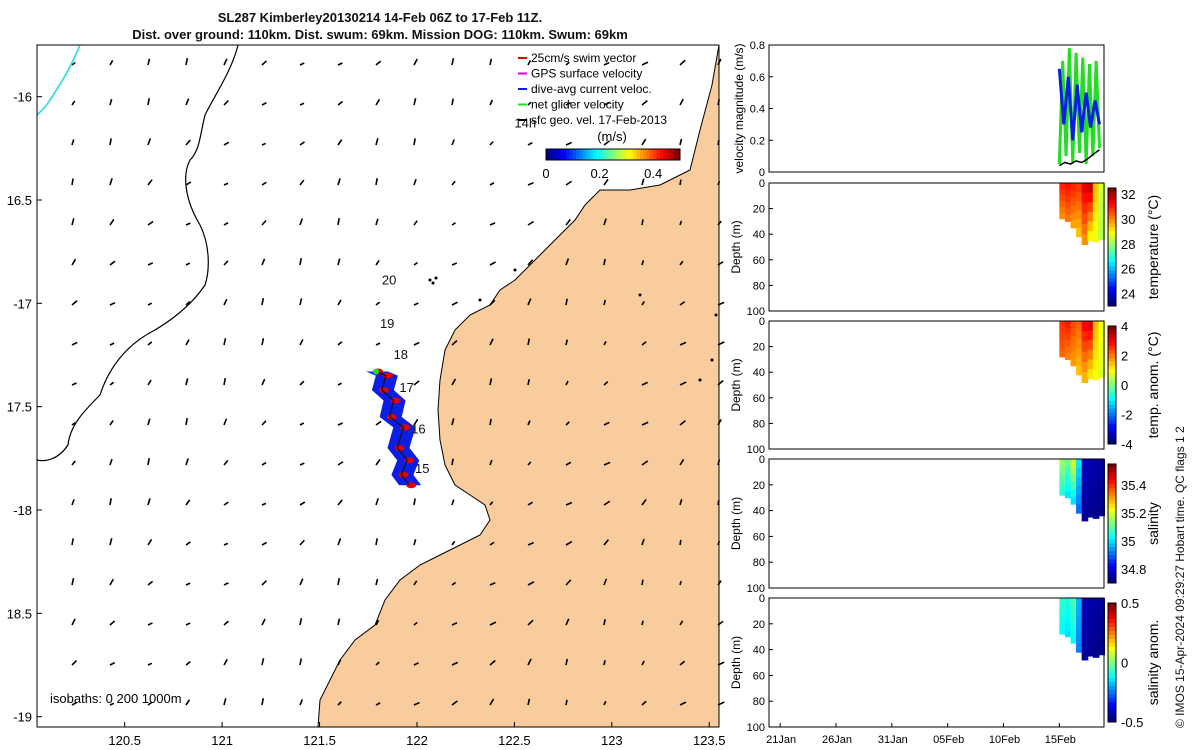 This screenshot has width=1200, height=750. Describe the element at coordinates (577, 105) in the screenshot. I see `legend-entry-3: net glider velocity` at that location.